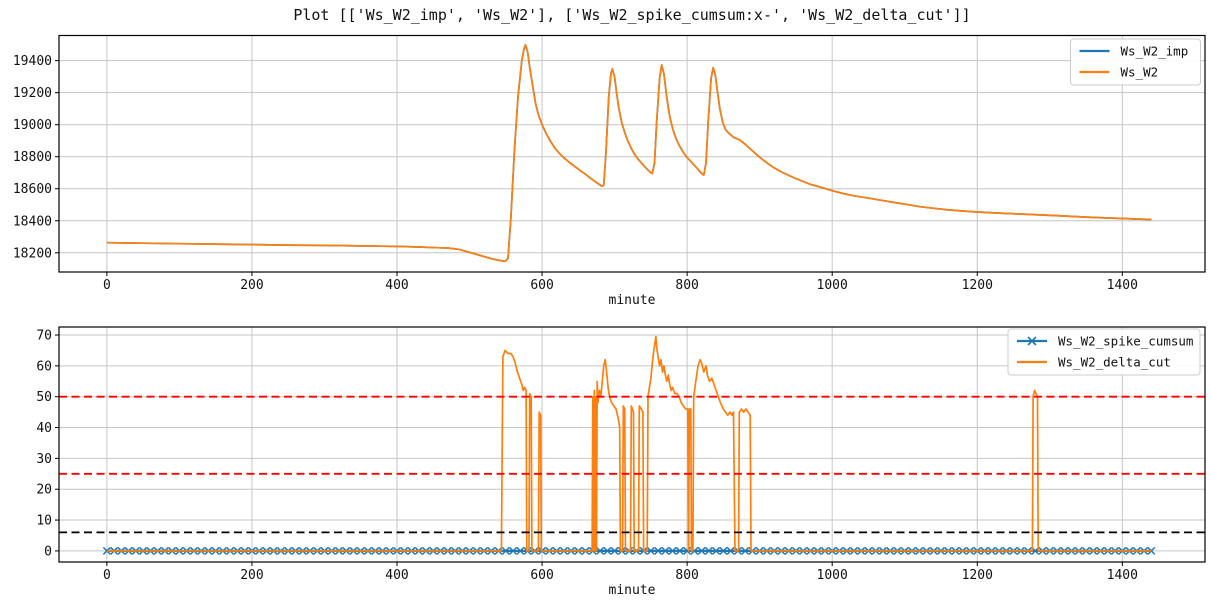 This screenshot has width=1211, height=611. I want to click on y-tick-label: 30, so click(44, 459).